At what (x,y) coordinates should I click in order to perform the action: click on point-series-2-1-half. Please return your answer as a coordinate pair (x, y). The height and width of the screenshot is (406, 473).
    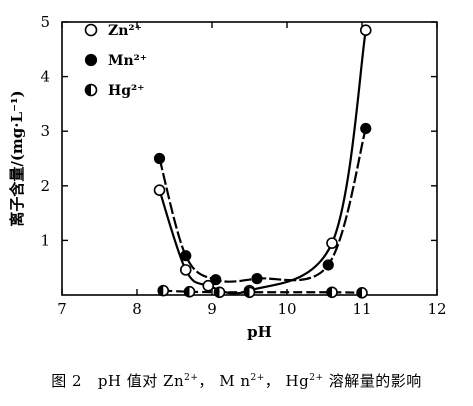
    Looking at the image, I should click on (187, 291).